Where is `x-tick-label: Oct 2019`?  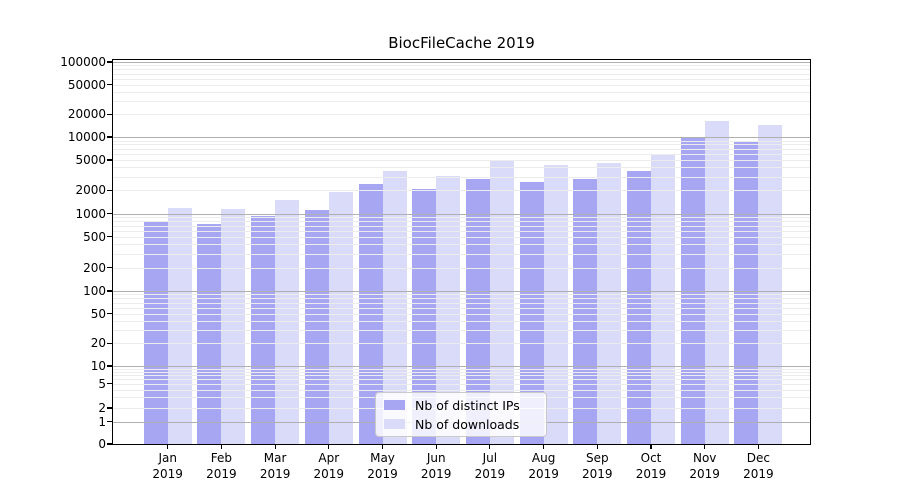
x-tick-label: Oct 2019 is located at coordinates (651, 466).